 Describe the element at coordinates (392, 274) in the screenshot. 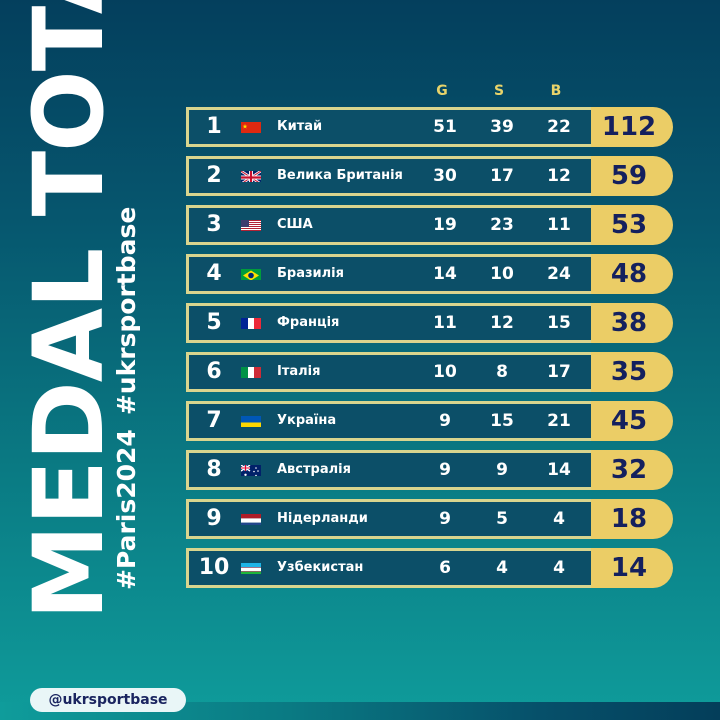

I see `row-main: 4 Бразилія 14 10 24` at that location.